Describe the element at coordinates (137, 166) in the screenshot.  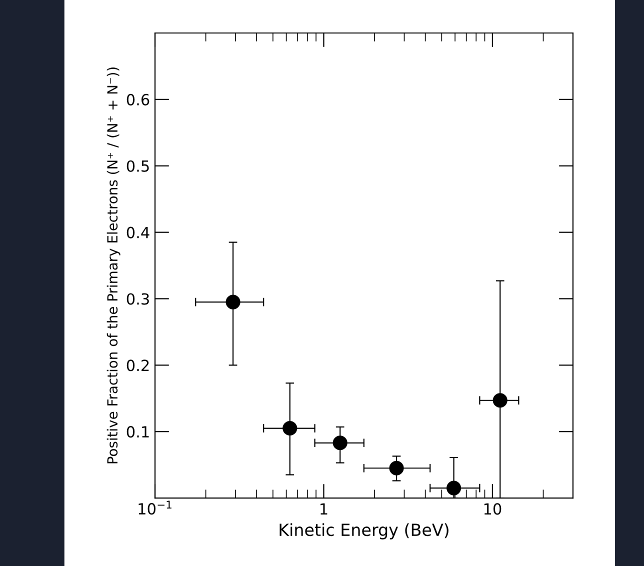
I see `y-tick-label: 0.5` at that location.